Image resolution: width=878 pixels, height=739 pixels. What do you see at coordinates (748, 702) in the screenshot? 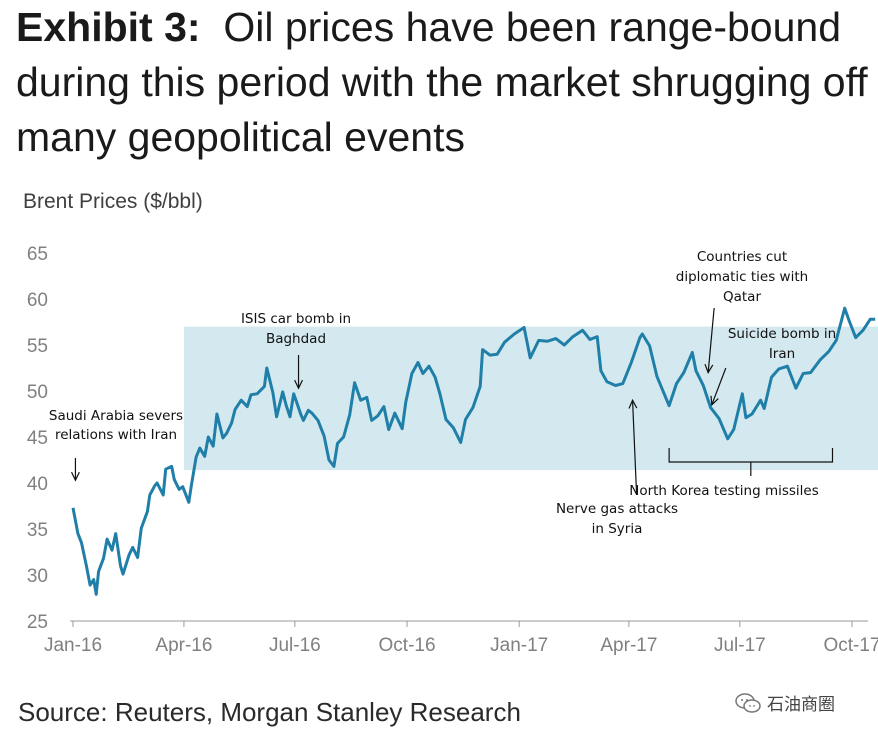
I see `wechat-icon` at bounding box center [748, 702].